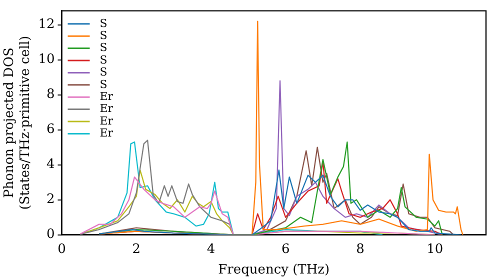 This screenshot has height=280, width=500. I want to click on y-tick-label: 10, so click(46, 60).